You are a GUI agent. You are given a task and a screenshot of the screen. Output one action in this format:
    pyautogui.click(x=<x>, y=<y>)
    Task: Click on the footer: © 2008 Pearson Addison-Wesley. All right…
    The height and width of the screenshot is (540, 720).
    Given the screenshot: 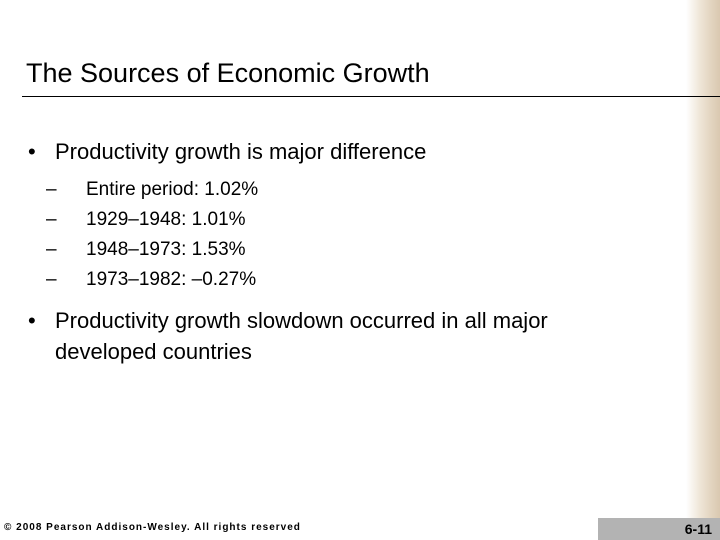 What is the action you would take?
    pyautogui.click(x=152, y=527)
    